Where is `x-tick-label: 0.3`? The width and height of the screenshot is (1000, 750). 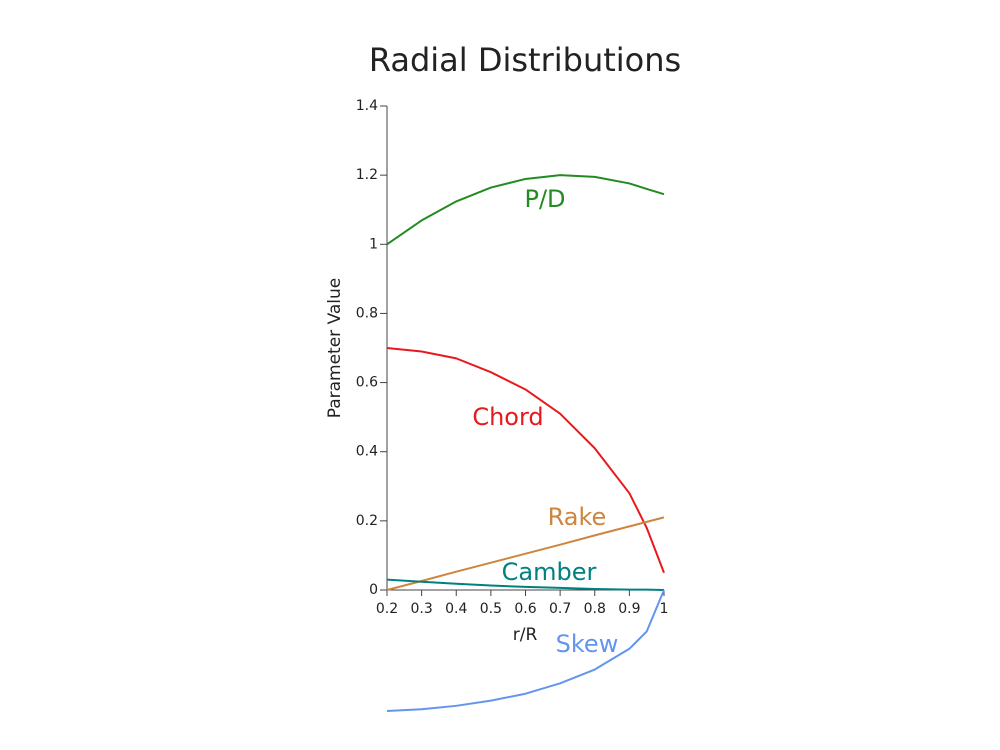 x-tick-label: 0.3 is located at coordinates (421, 609).